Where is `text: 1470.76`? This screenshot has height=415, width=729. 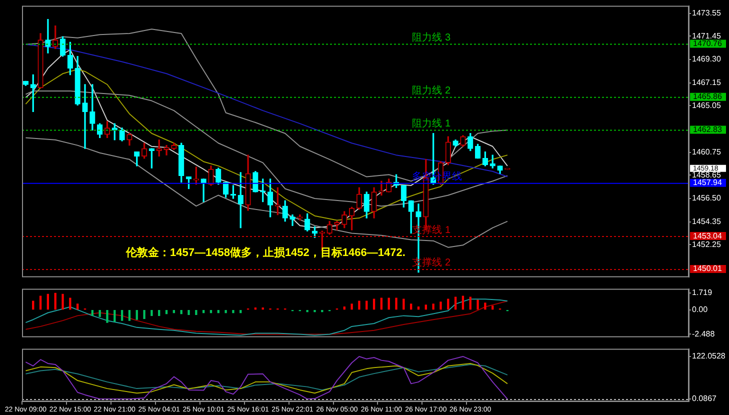 text: 1470.76 is located at coordinates (707, 43).